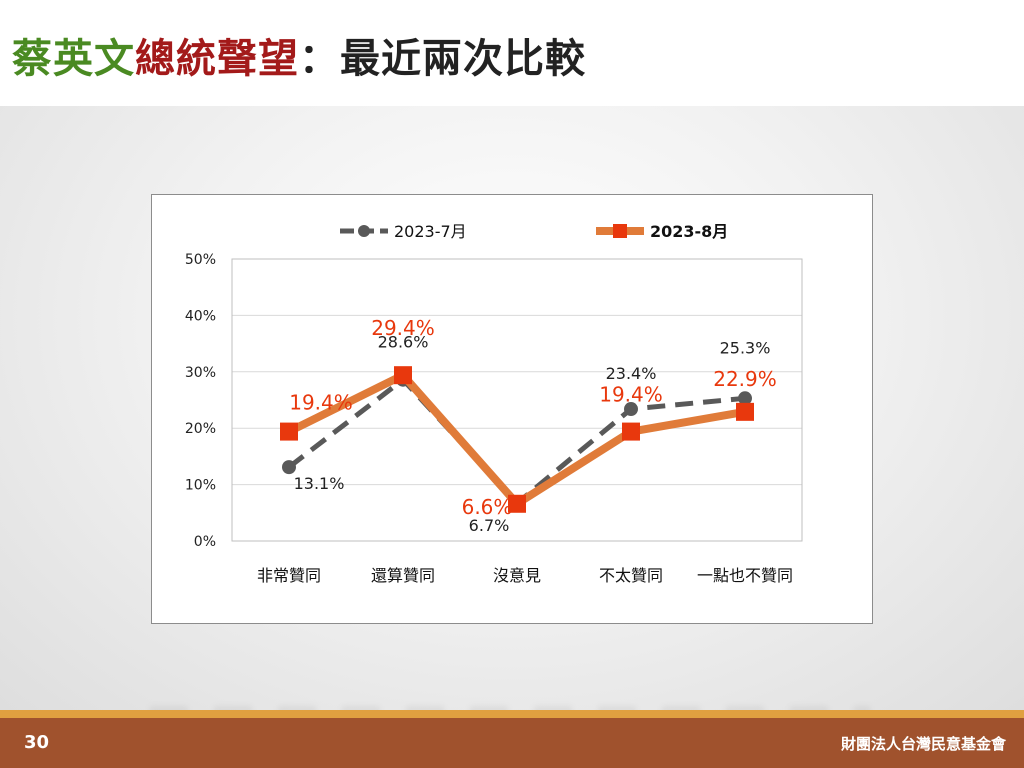 The height and width of the screenshot is (768, 1024). I want to click on x-tick-label: 還算贊同, so click(403, 575).